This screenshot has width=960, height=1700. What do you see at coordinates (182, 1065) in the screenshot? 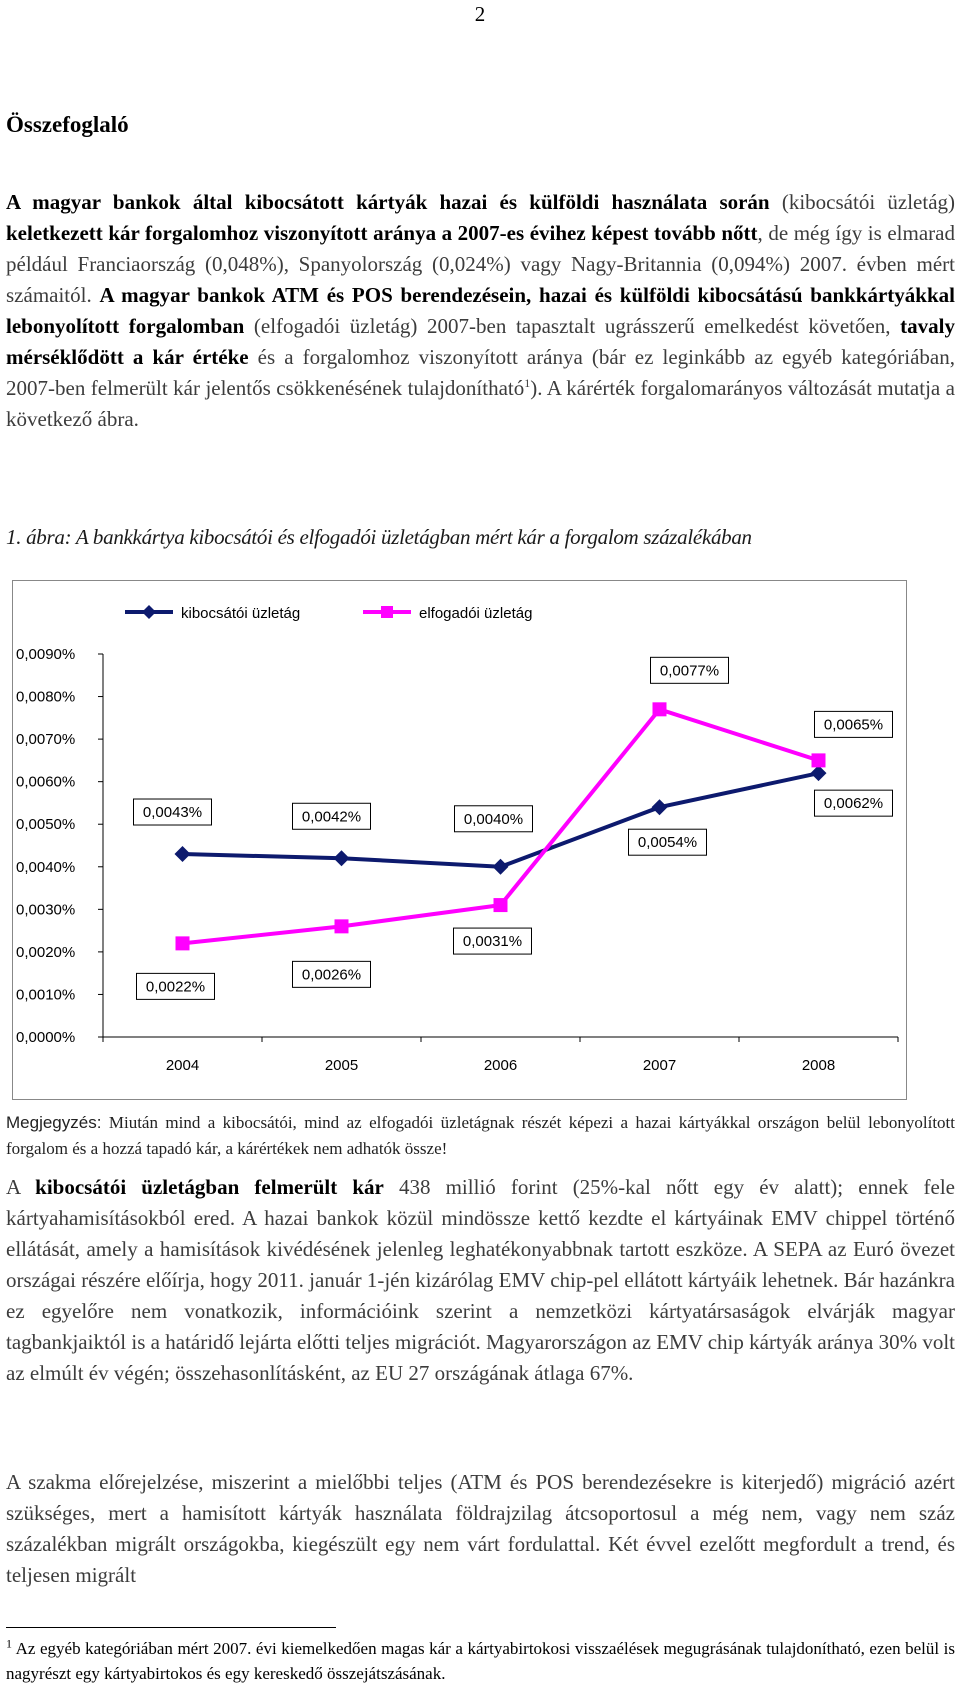
I see `x-tick-label: 2004` at bounding box center [182, 1065].